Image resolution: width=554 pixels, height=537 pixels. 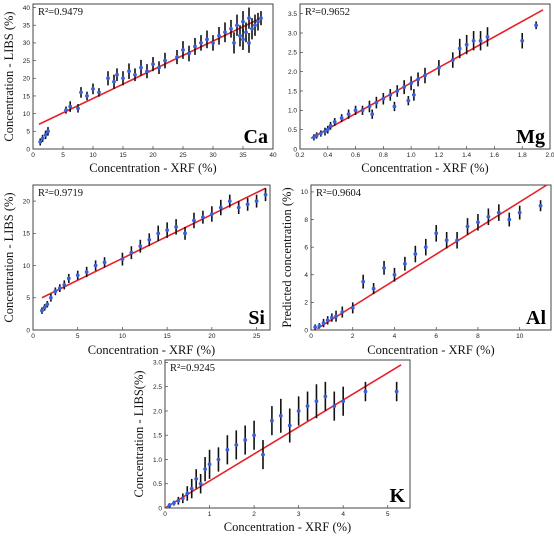 I want to click on x-tick-label: 2.0, so click(x=549, y=155).